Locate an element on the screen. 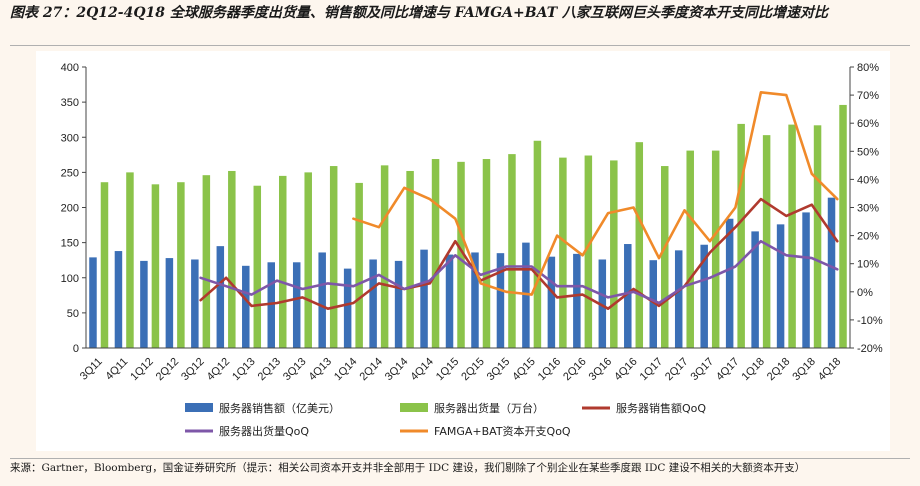 This screenshot has width=920, height=486. x-tick-label: 4Q15 is located at coordinates (524, 370).